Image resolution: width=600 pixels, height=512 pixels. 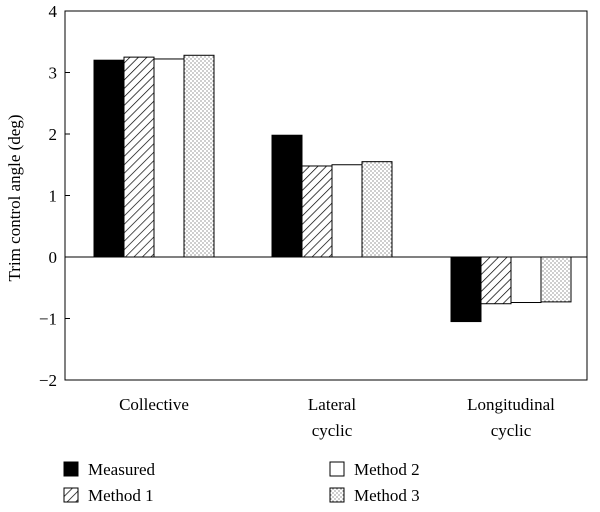 What do you see at coordinates (53, 11) in the screenshot?
I see `y-tick-label: 4` at bounding box center [53, 11].